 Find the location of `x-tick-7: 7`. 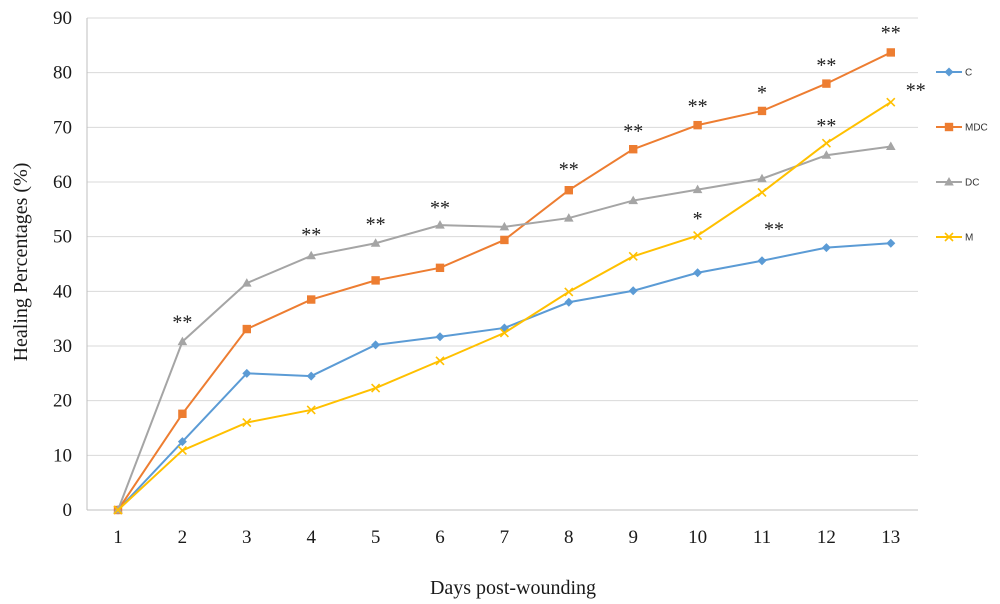

x-tick-7: 7 is located at coordinates (505, 537).